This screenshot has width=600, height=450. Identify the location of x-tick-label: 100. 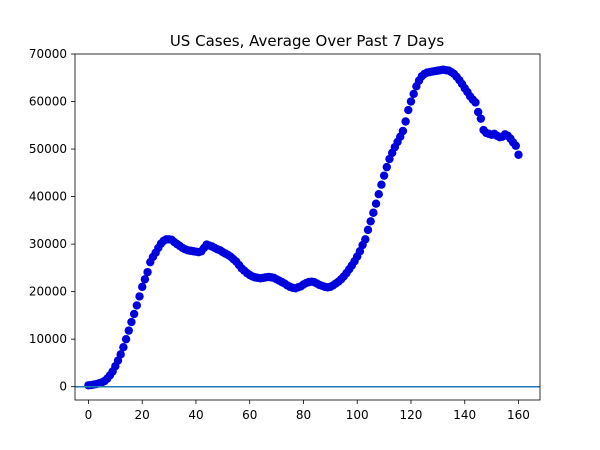
(357, 415).